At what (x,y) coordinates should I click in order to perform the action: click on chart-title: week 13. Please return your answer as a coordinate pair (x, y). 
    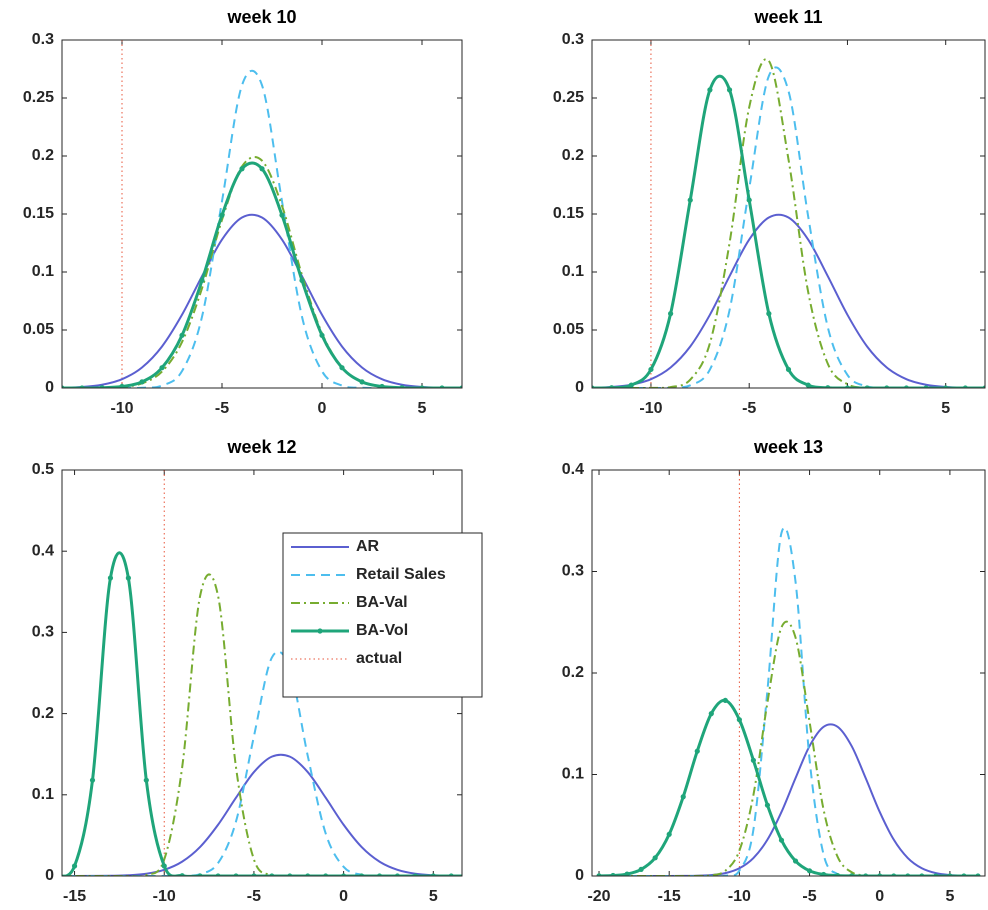
    Looking at the image, I should click on (788, 447).